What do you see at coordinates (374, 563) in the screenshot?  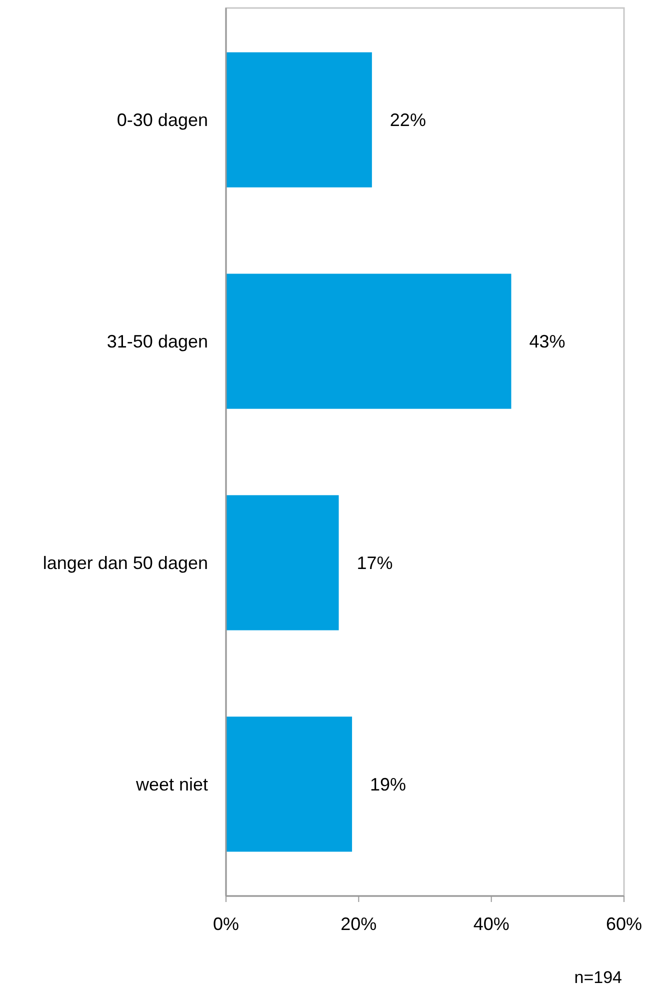 I see `data-label: 17%` at bounding box center [374, 563].